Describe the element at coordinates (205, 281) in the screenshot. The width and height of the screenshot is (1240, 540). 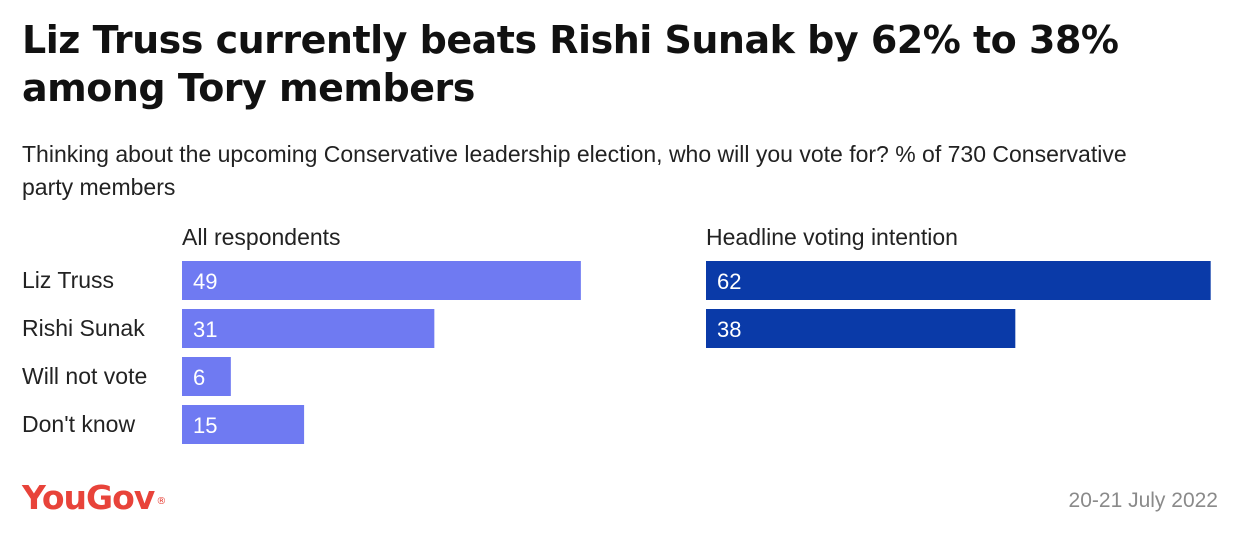
I see `data-label-all-liz-truss: 49` at that location.